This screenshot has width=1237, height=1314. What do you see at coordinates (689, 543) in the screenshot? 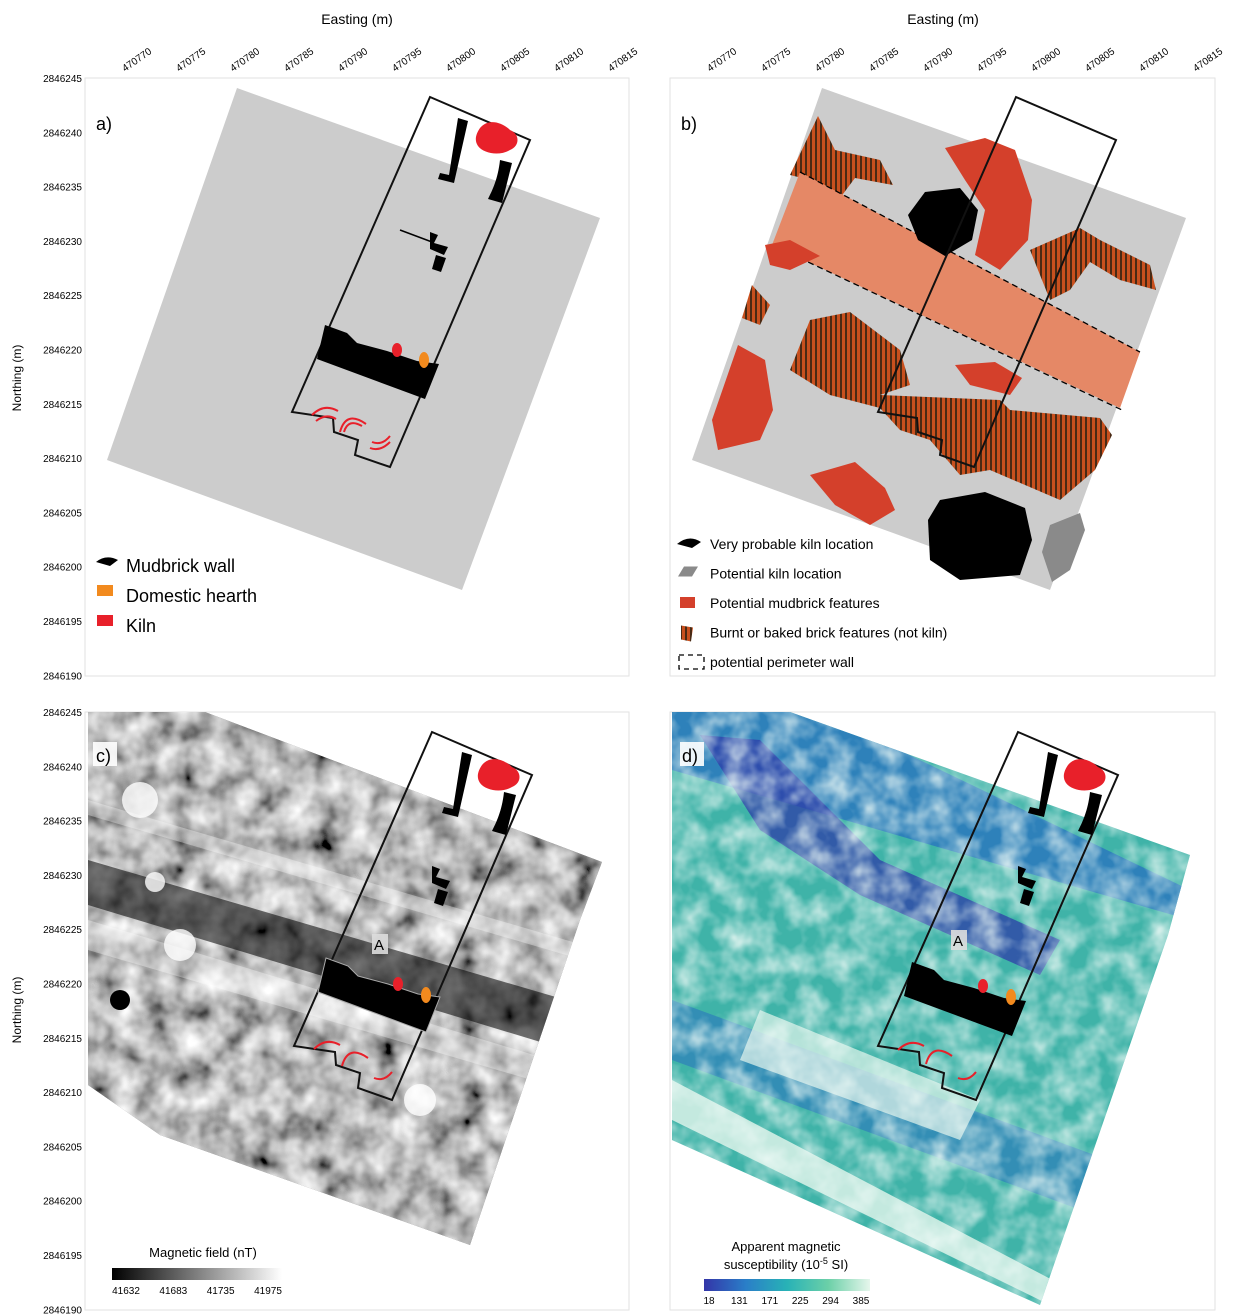
I see `probable-kiln-icon` at bounding box center [689, 543].